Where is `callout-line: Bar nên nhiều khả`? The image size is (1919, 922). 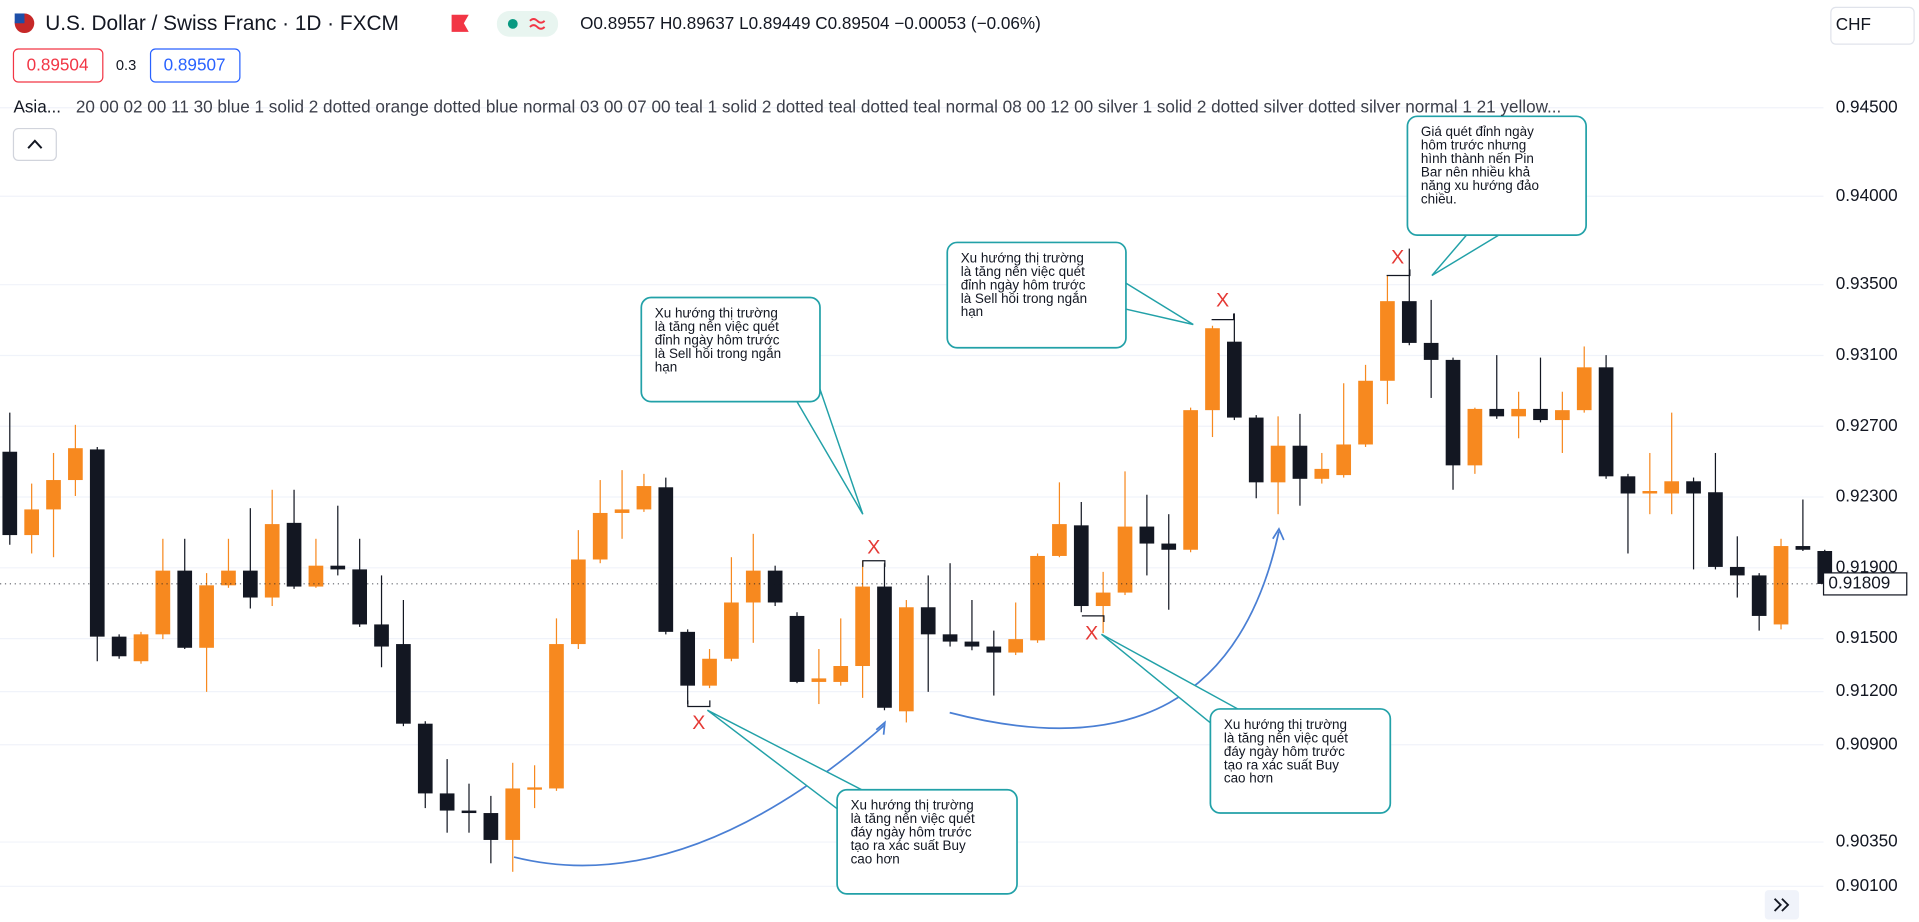
callout-line: Bar nên nhiều khả is located at coordinates (1476, 171).